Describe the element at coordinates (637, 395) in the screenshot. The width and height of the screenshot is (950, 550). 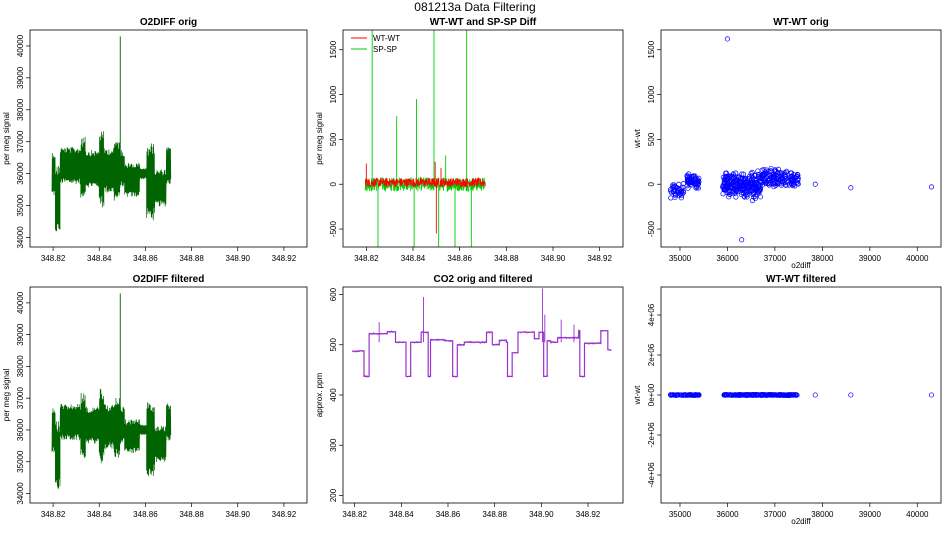
I see `y-axis-label: wt-wt` at that location.